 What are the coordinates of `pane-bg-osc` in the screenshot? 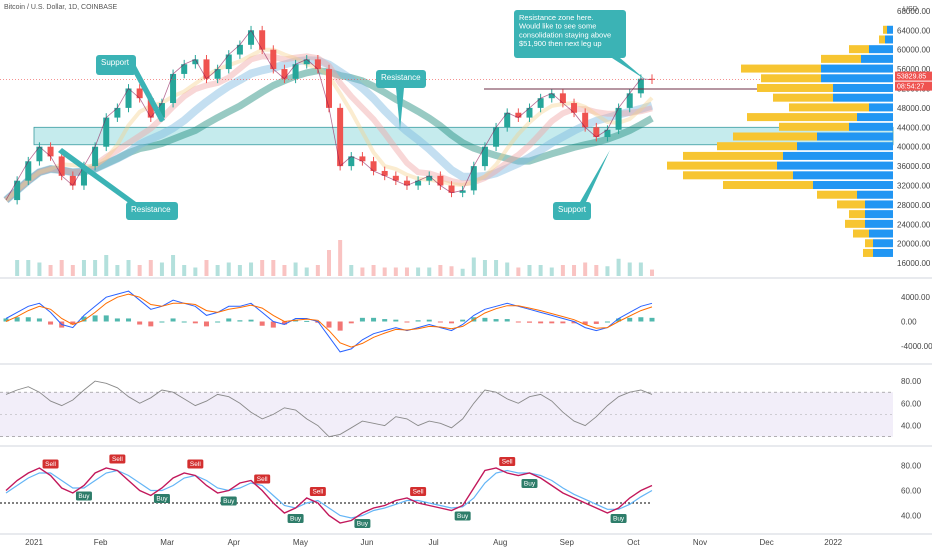 It's located at (446, 490).